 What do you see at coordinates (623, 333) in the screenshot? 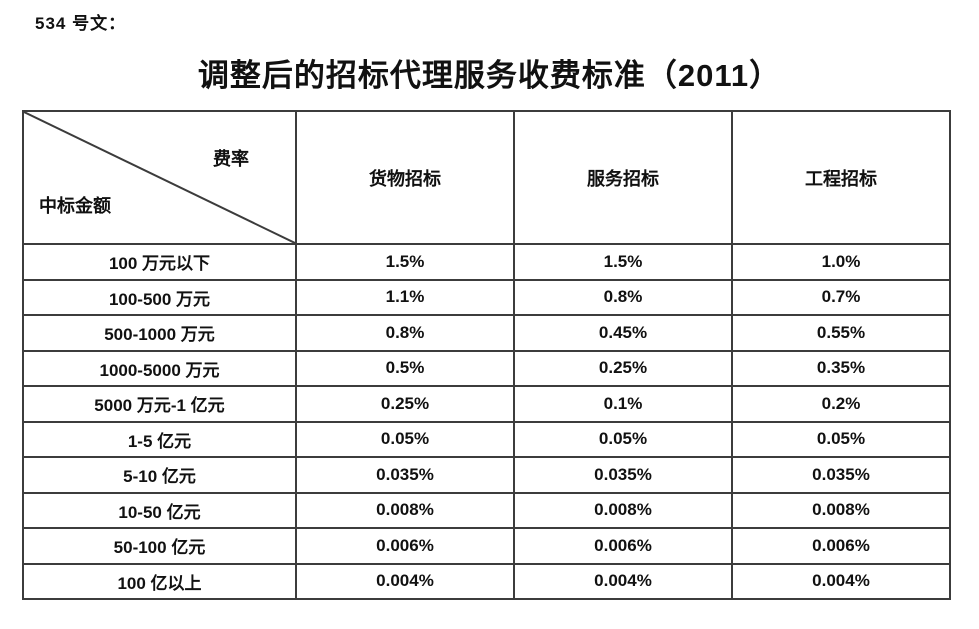
I see `fee-cell: 0.45%` at bounding box center [623, 333].